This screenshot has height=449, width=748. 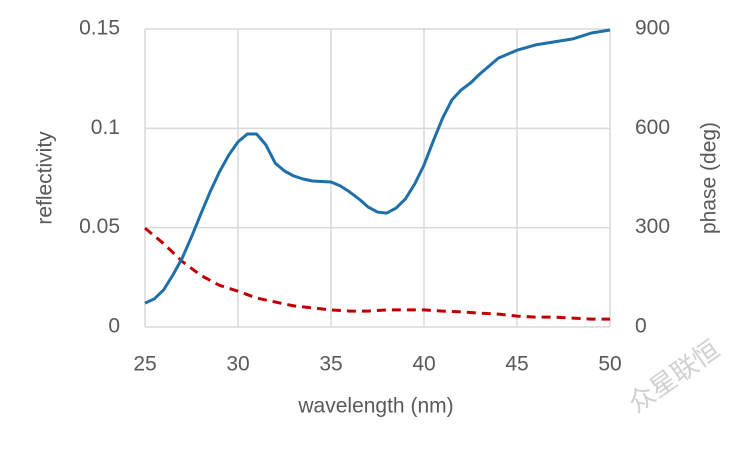 I want to click on y-tick-label: 0, so click(x=114, y=326).